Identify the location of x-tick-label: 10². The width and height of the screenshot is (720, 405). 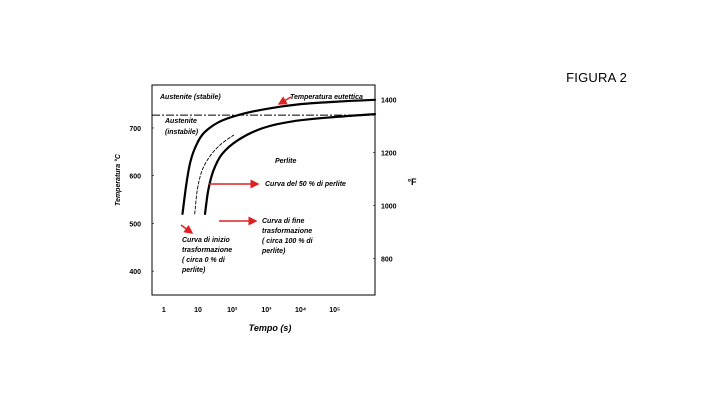
(232, 310).